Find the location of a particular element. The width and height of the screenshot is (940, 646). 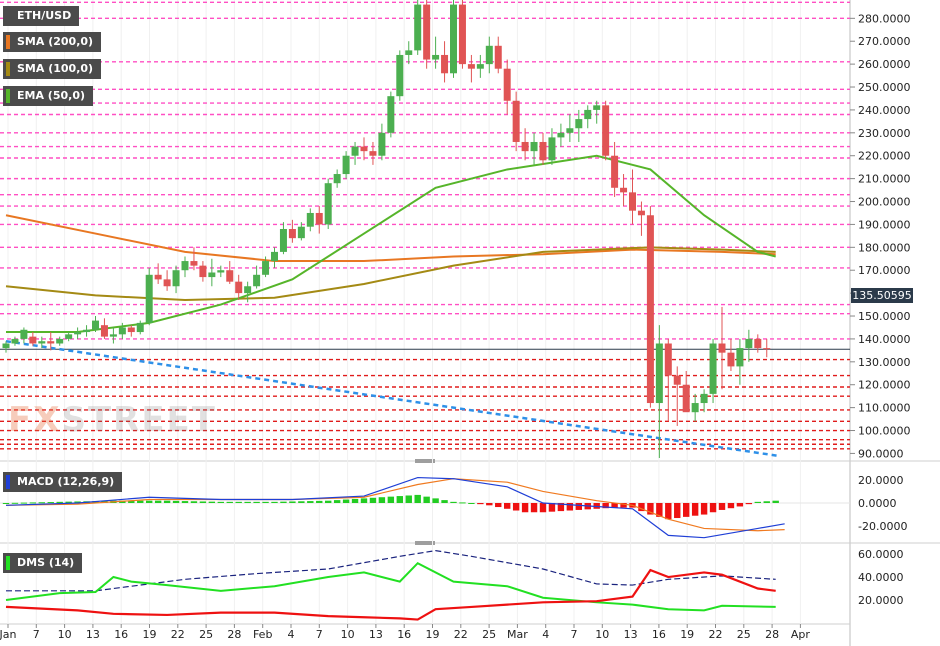

legend-dms: DMS (14) is located at coordinates (43, 563).